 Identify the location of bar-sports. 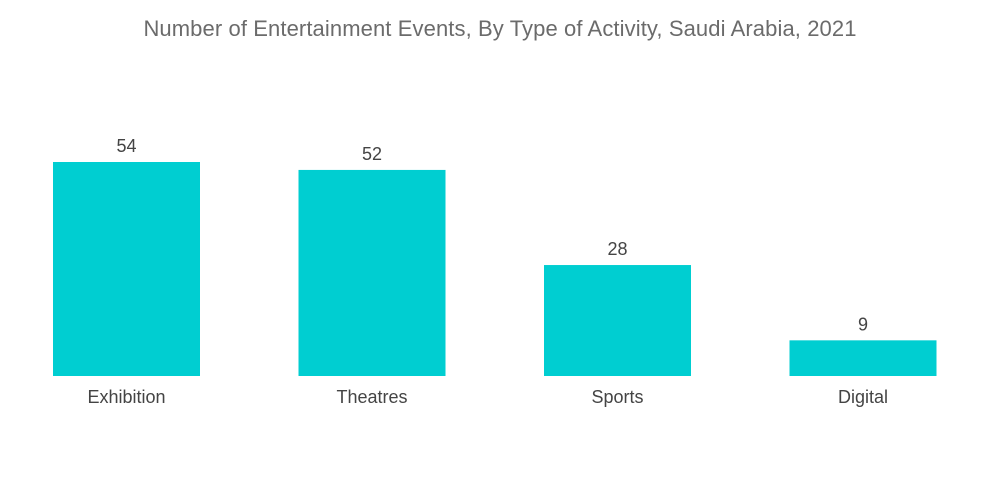
(617, 320).